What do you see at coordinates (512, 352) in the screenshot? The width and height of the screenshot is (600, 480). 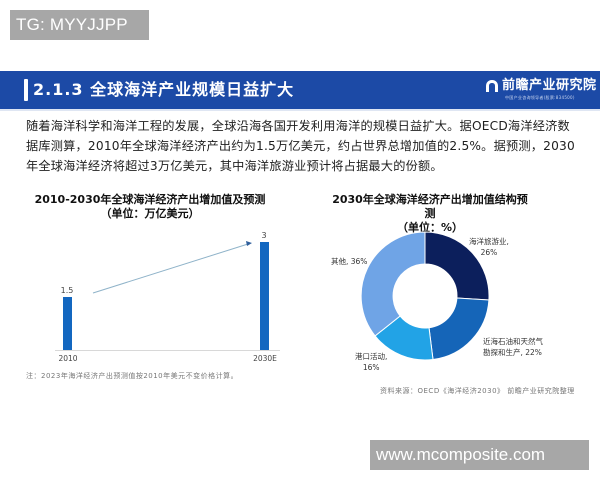 I see `label-offshore-oil-gas-value: 勘探和生产, 22%` at bounding box center [512, 352].